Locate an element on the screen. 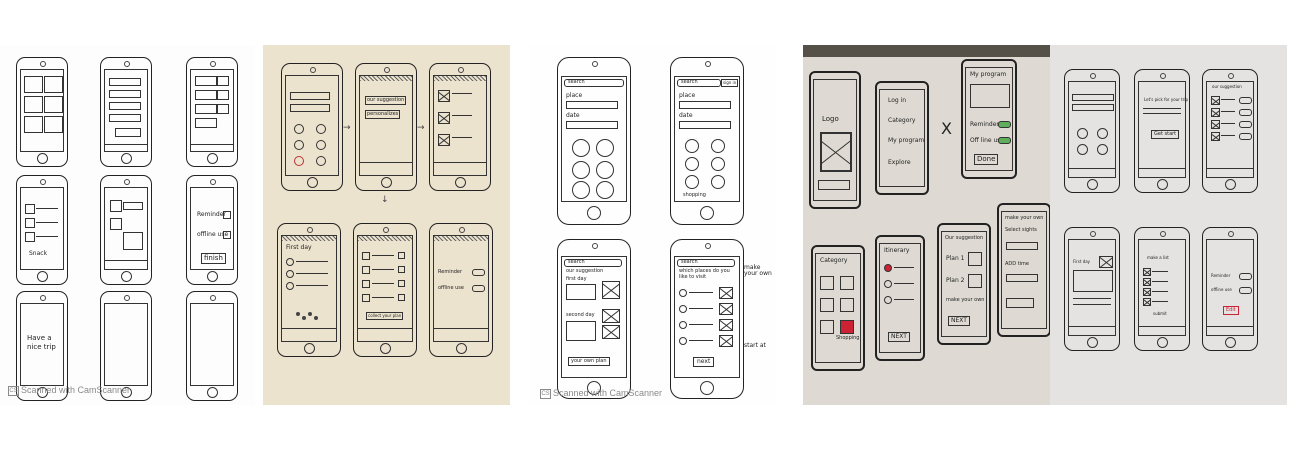 The width and height of the screenshot is (1295, 452). wireframe-phone: Log in Category My program Explore is located at coordinates (902, 138).